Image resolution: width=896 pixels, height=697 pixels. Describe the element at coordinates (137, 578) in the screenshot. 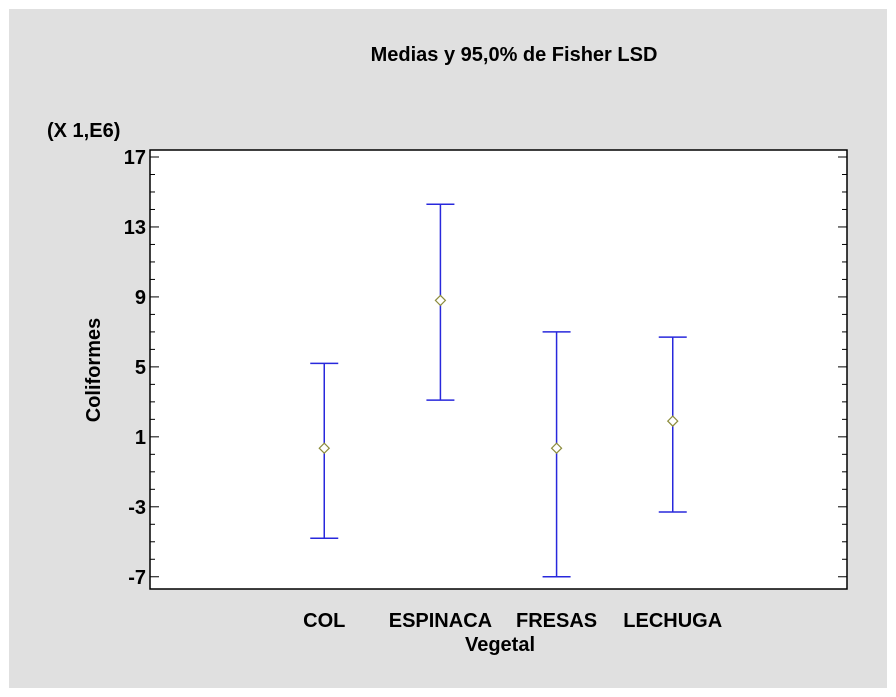

I see `y-tick-label: -7` at that location.